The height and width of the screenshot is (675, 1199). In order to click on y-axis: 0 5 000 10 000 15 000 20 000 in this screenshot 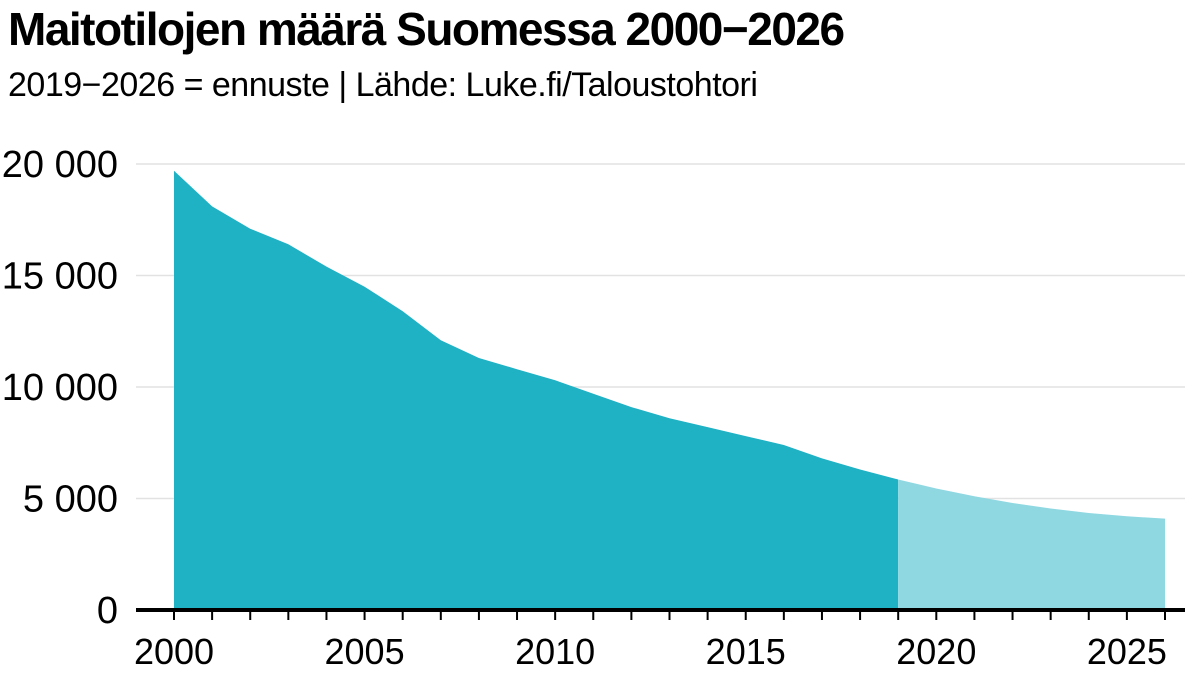, I will do `click(60, 388)`.